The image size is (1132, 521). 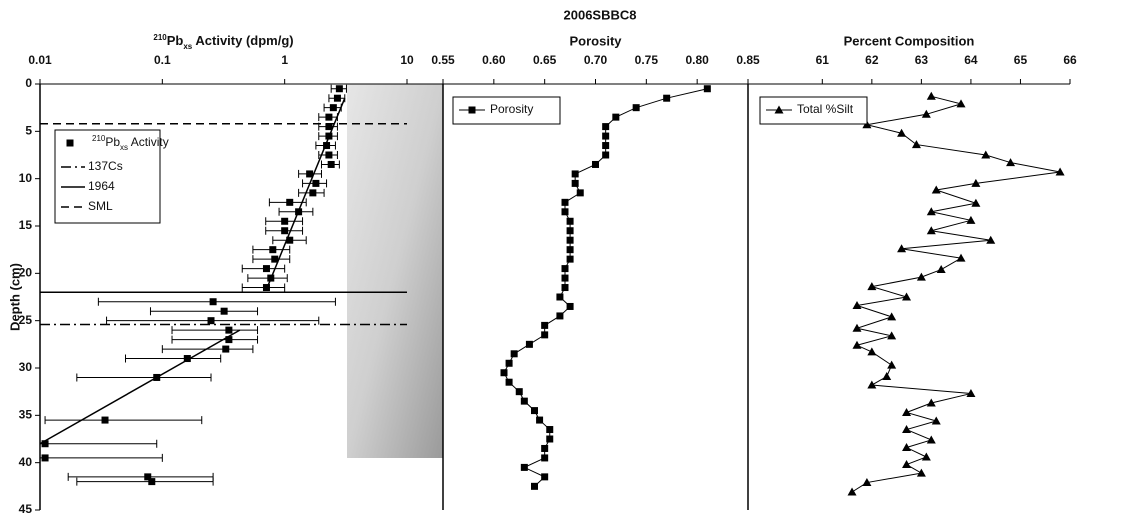 I want to click on text-part: 210, so click(x=99, y=138).